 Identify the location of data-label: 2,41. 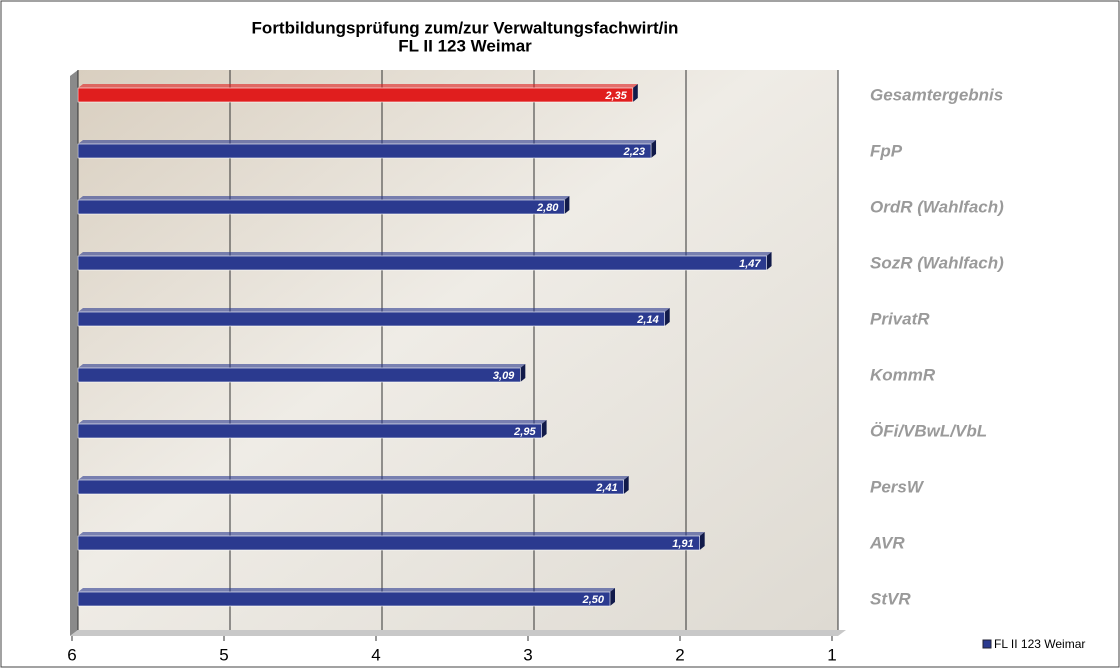
(606, 488).